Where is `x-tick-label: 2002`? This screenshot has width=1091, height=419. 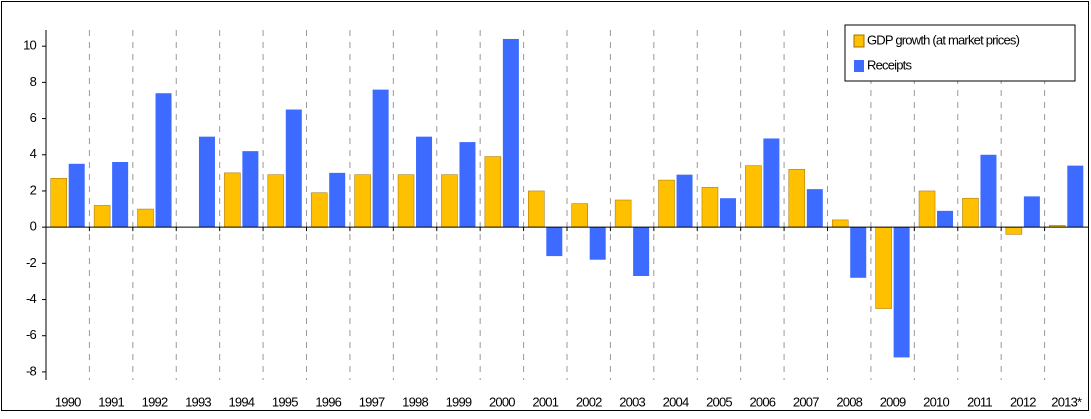
x-tick-label: 2002 is located at coordinates (589, 401).